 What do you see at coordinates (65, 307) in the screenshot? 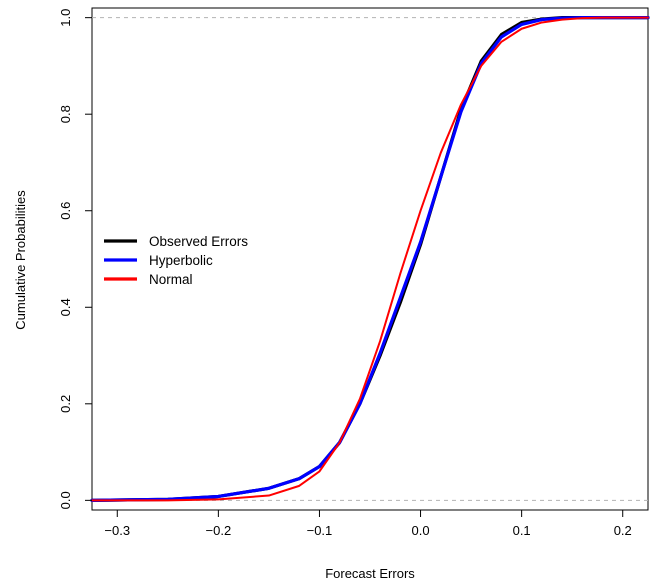
I see `y-tick-label: 0.4` at bounding box center [65, 307].